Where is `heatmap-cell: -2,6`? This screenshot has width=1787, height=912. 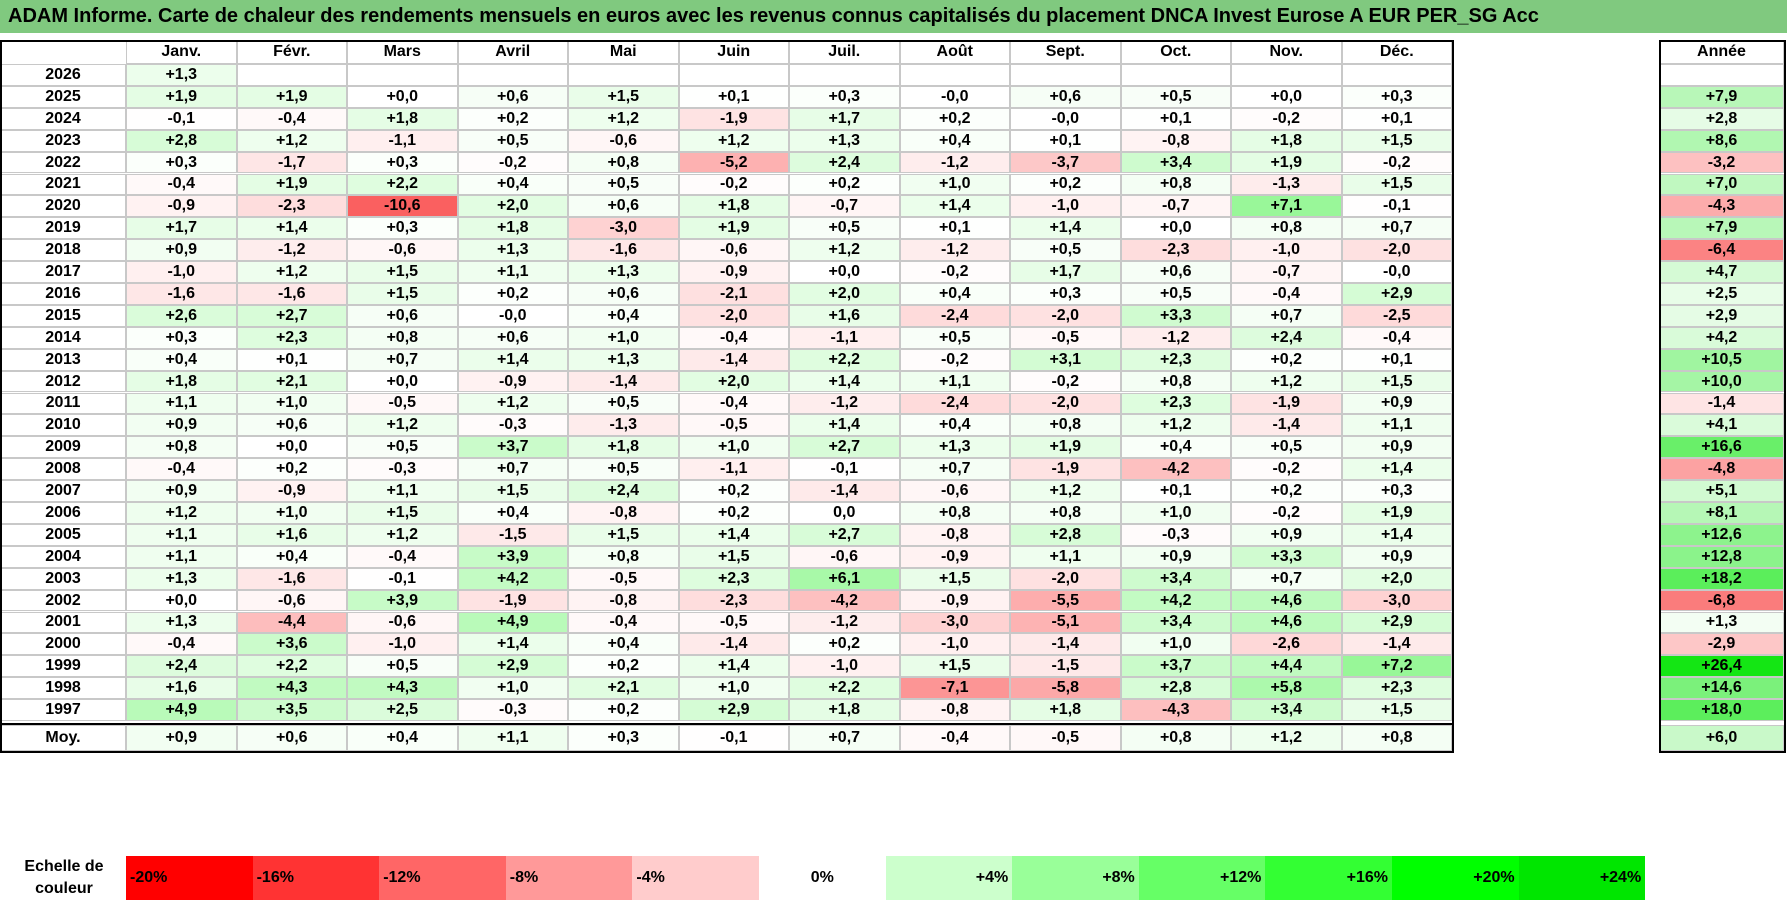
heatmap-cell: -2,6 is located at coordinates (1286, 644).